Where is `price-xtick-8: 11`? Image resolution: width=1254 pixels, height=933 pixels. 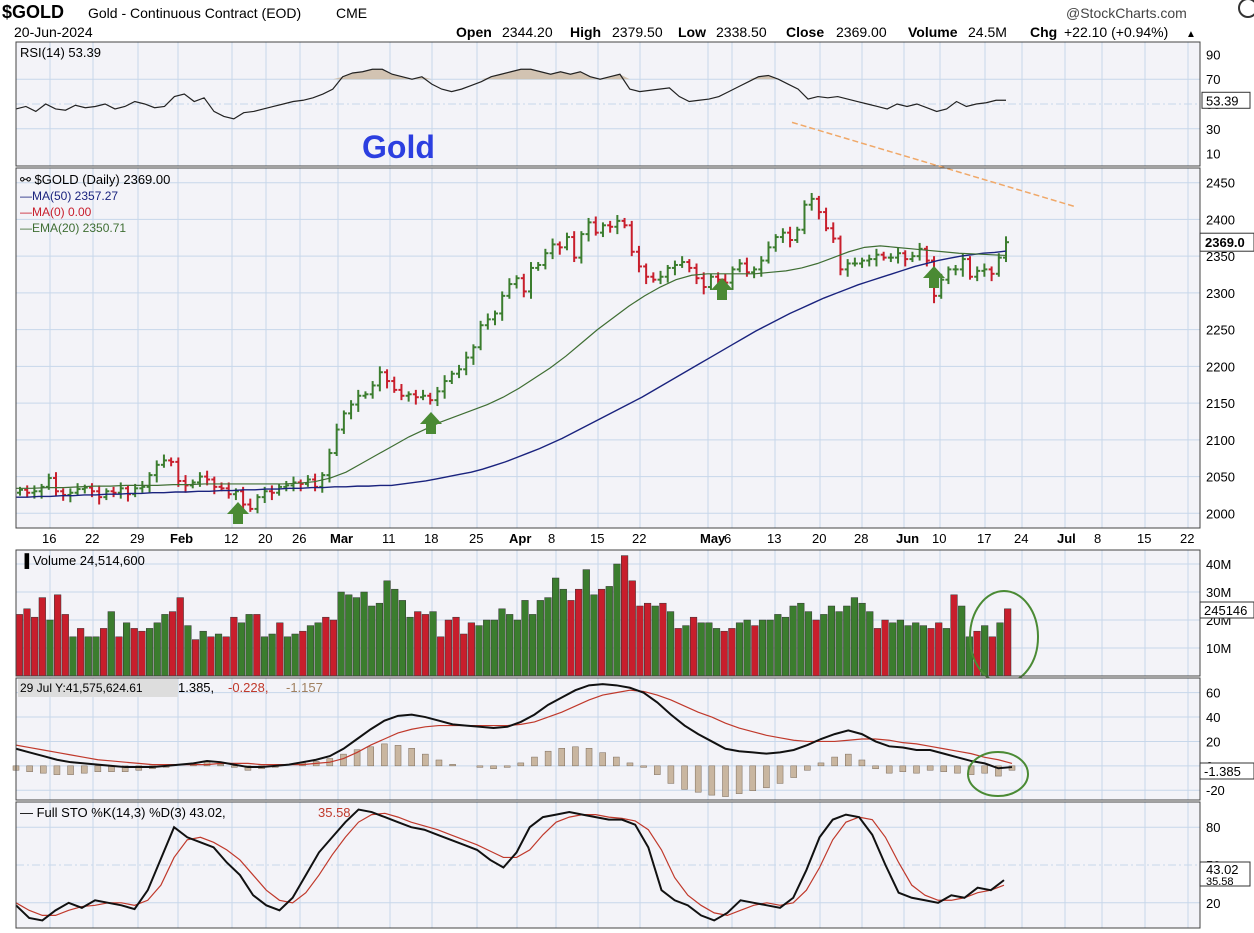 price-xtick-8: 11 is located at coordinates (389, 538).